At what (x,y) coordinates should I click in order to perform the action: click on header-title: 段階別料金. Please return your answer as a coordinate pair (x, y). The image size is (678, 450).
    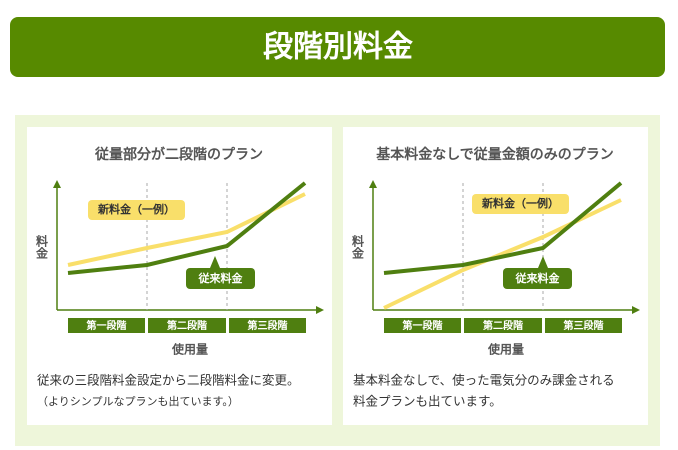
    Looking at the image, I should click on (338, 47).